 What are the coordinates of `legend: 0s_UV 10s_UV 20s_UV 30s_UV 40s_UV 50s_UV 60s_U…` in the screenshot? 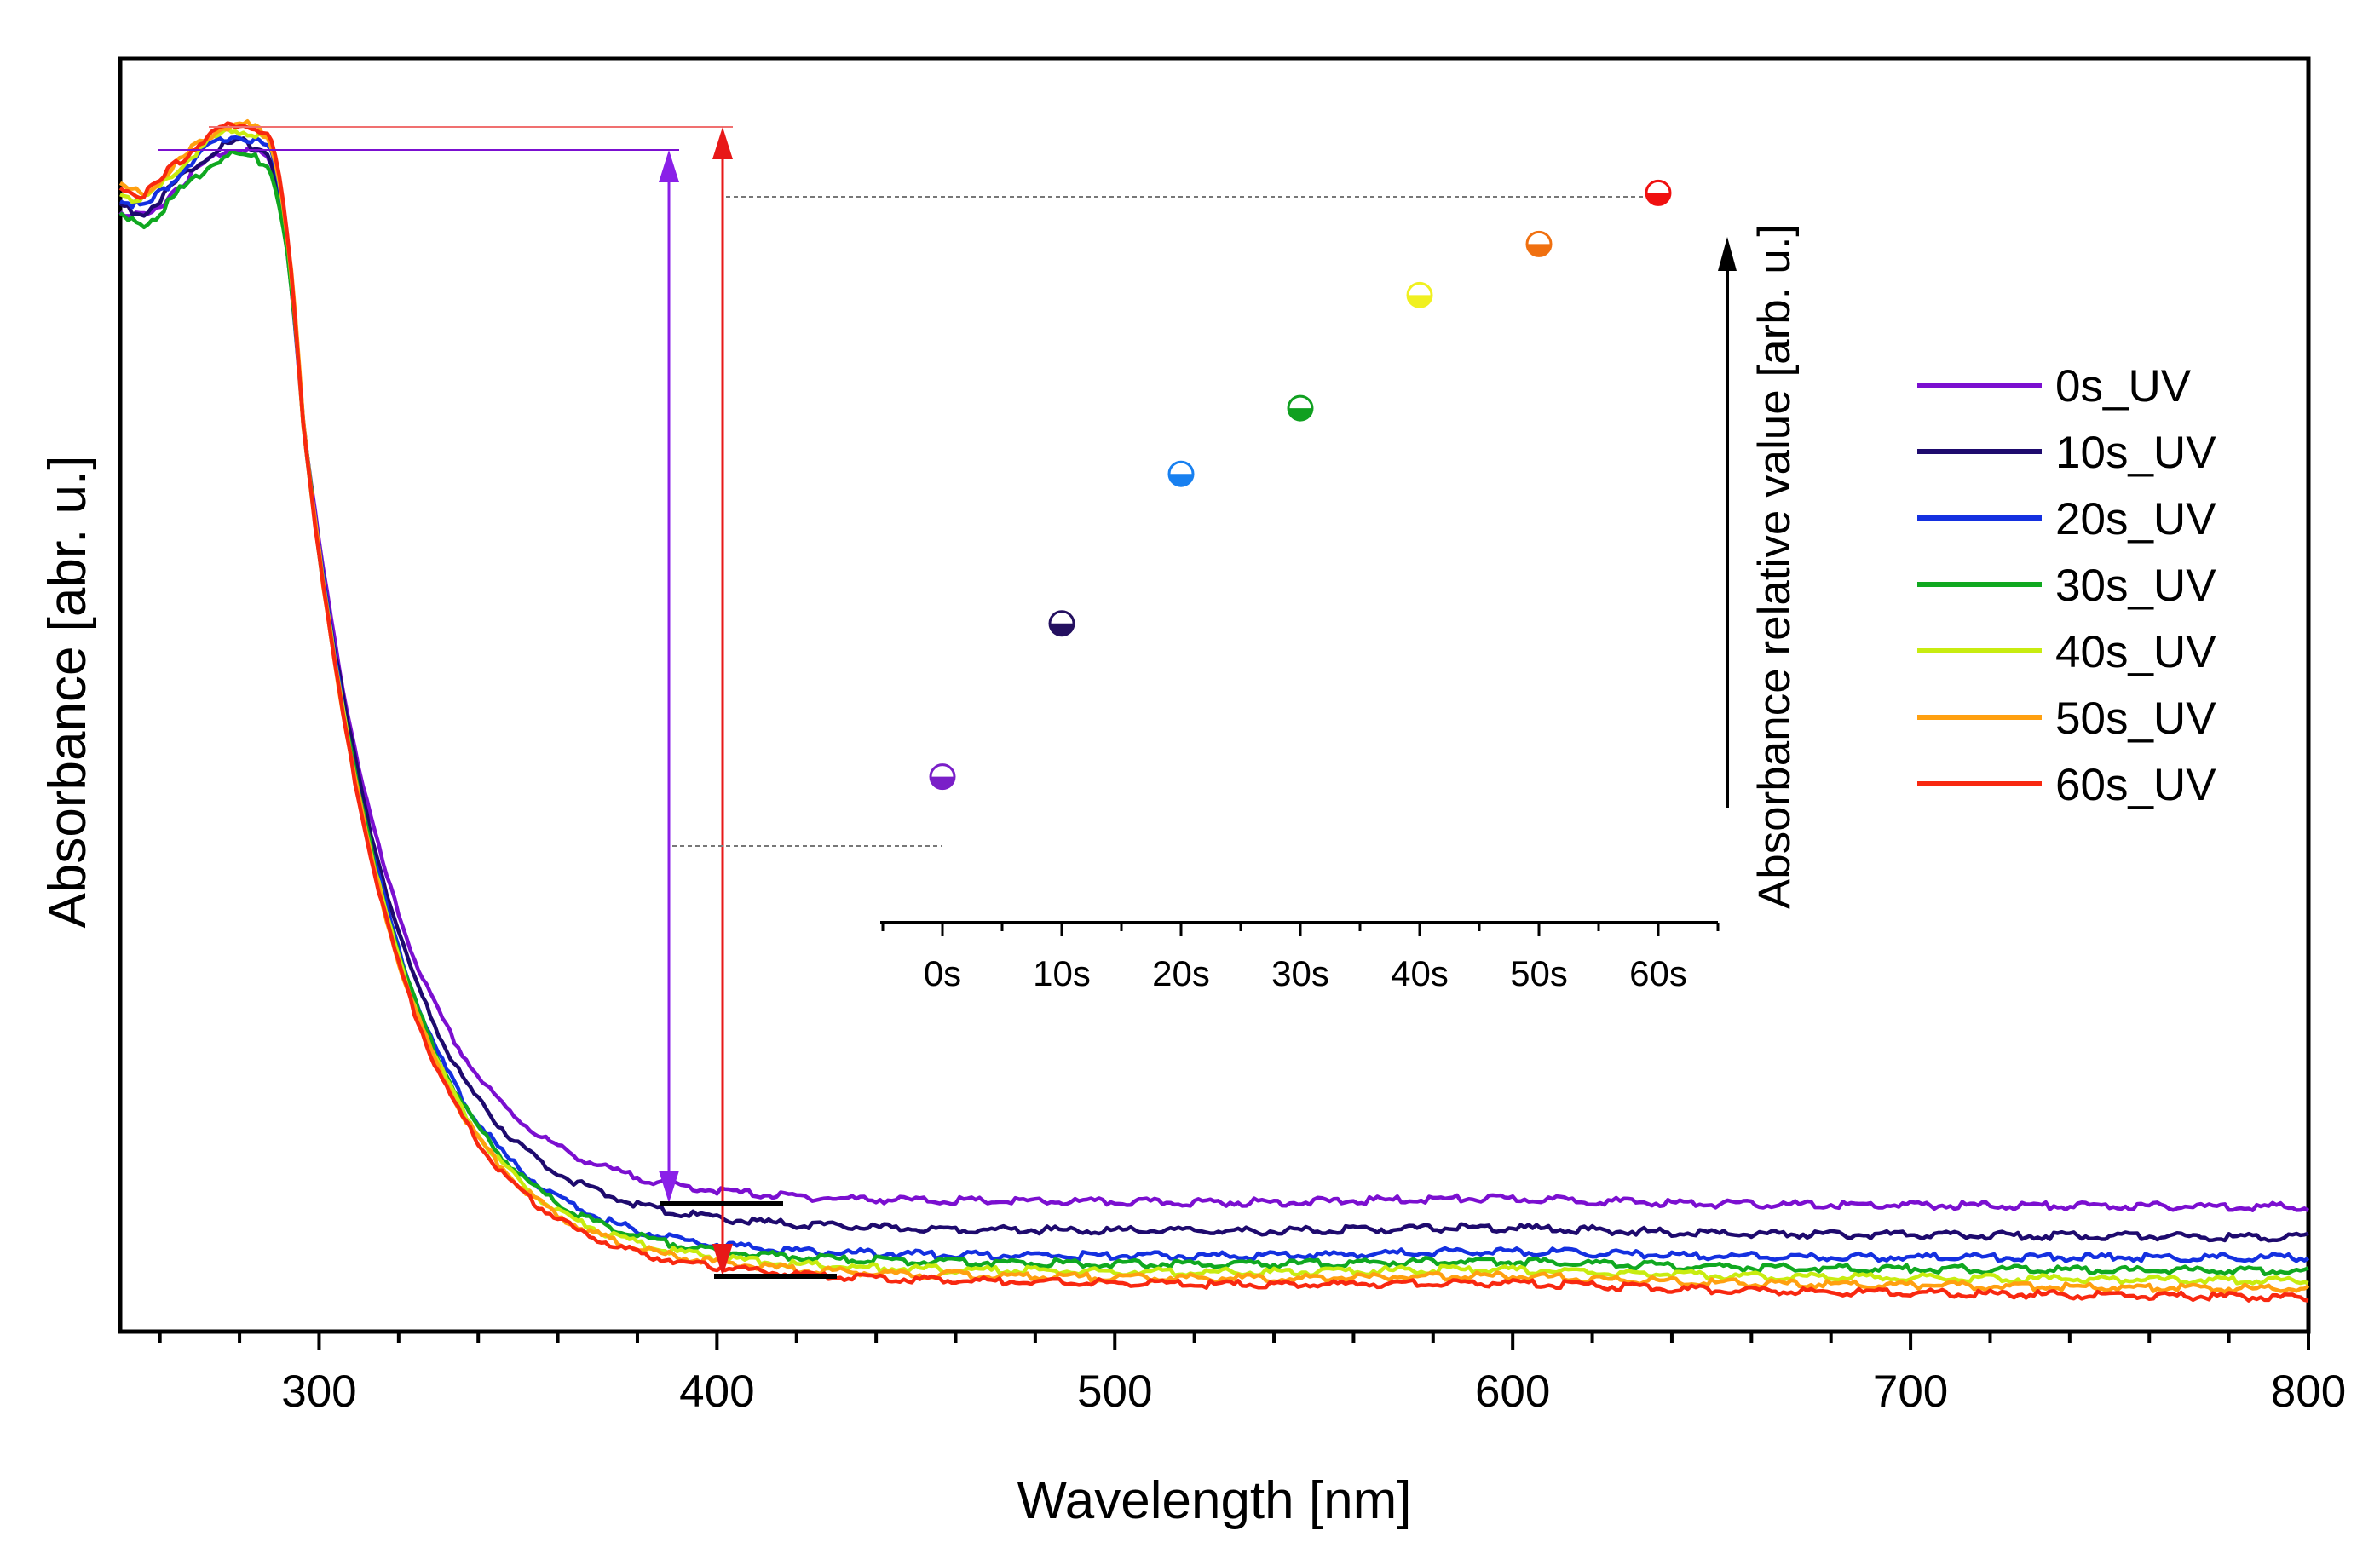 It's located at (2066, 585).